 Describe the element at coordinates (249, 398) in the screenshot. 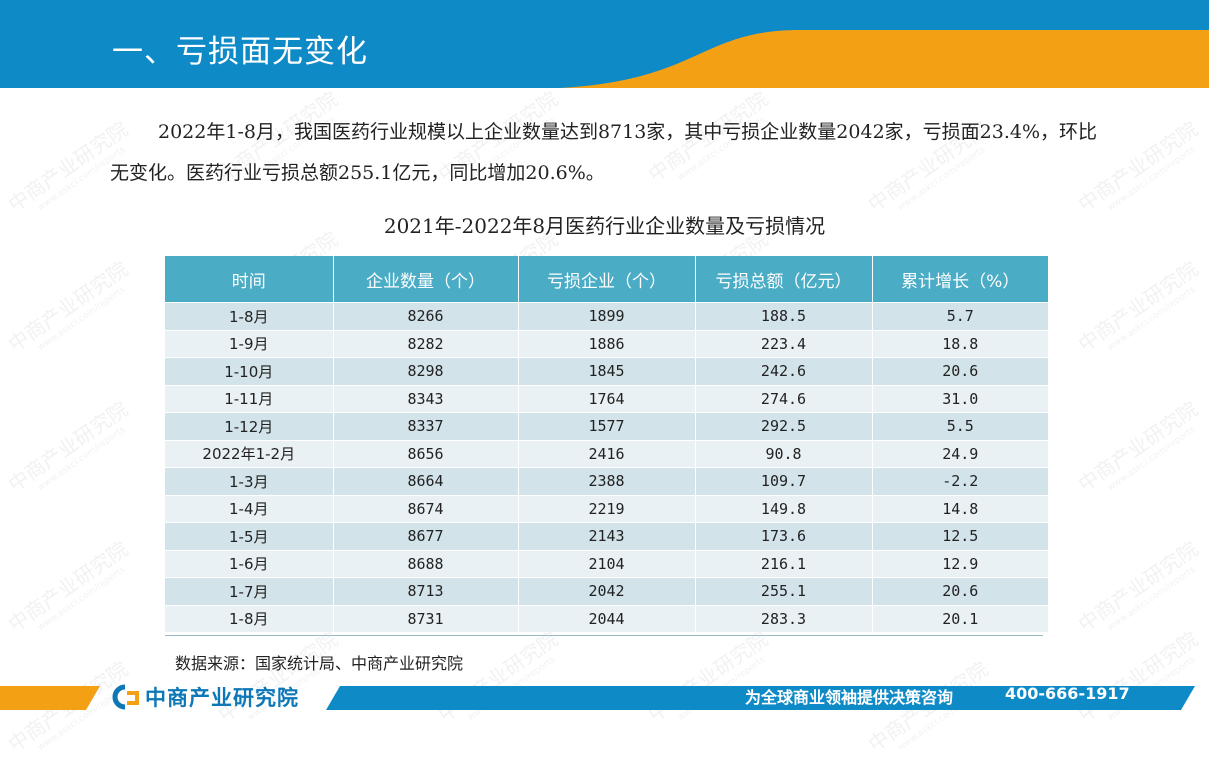

I see `cell-time: 1-11月` at that location.